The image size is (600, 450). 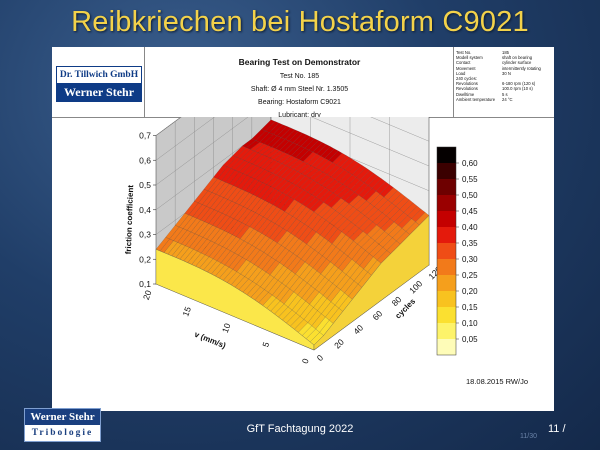 What do you see at coordinates (482, 52) in the screenshot?
I see `param-row: Test No. 185` at bounding box center [482, 52].